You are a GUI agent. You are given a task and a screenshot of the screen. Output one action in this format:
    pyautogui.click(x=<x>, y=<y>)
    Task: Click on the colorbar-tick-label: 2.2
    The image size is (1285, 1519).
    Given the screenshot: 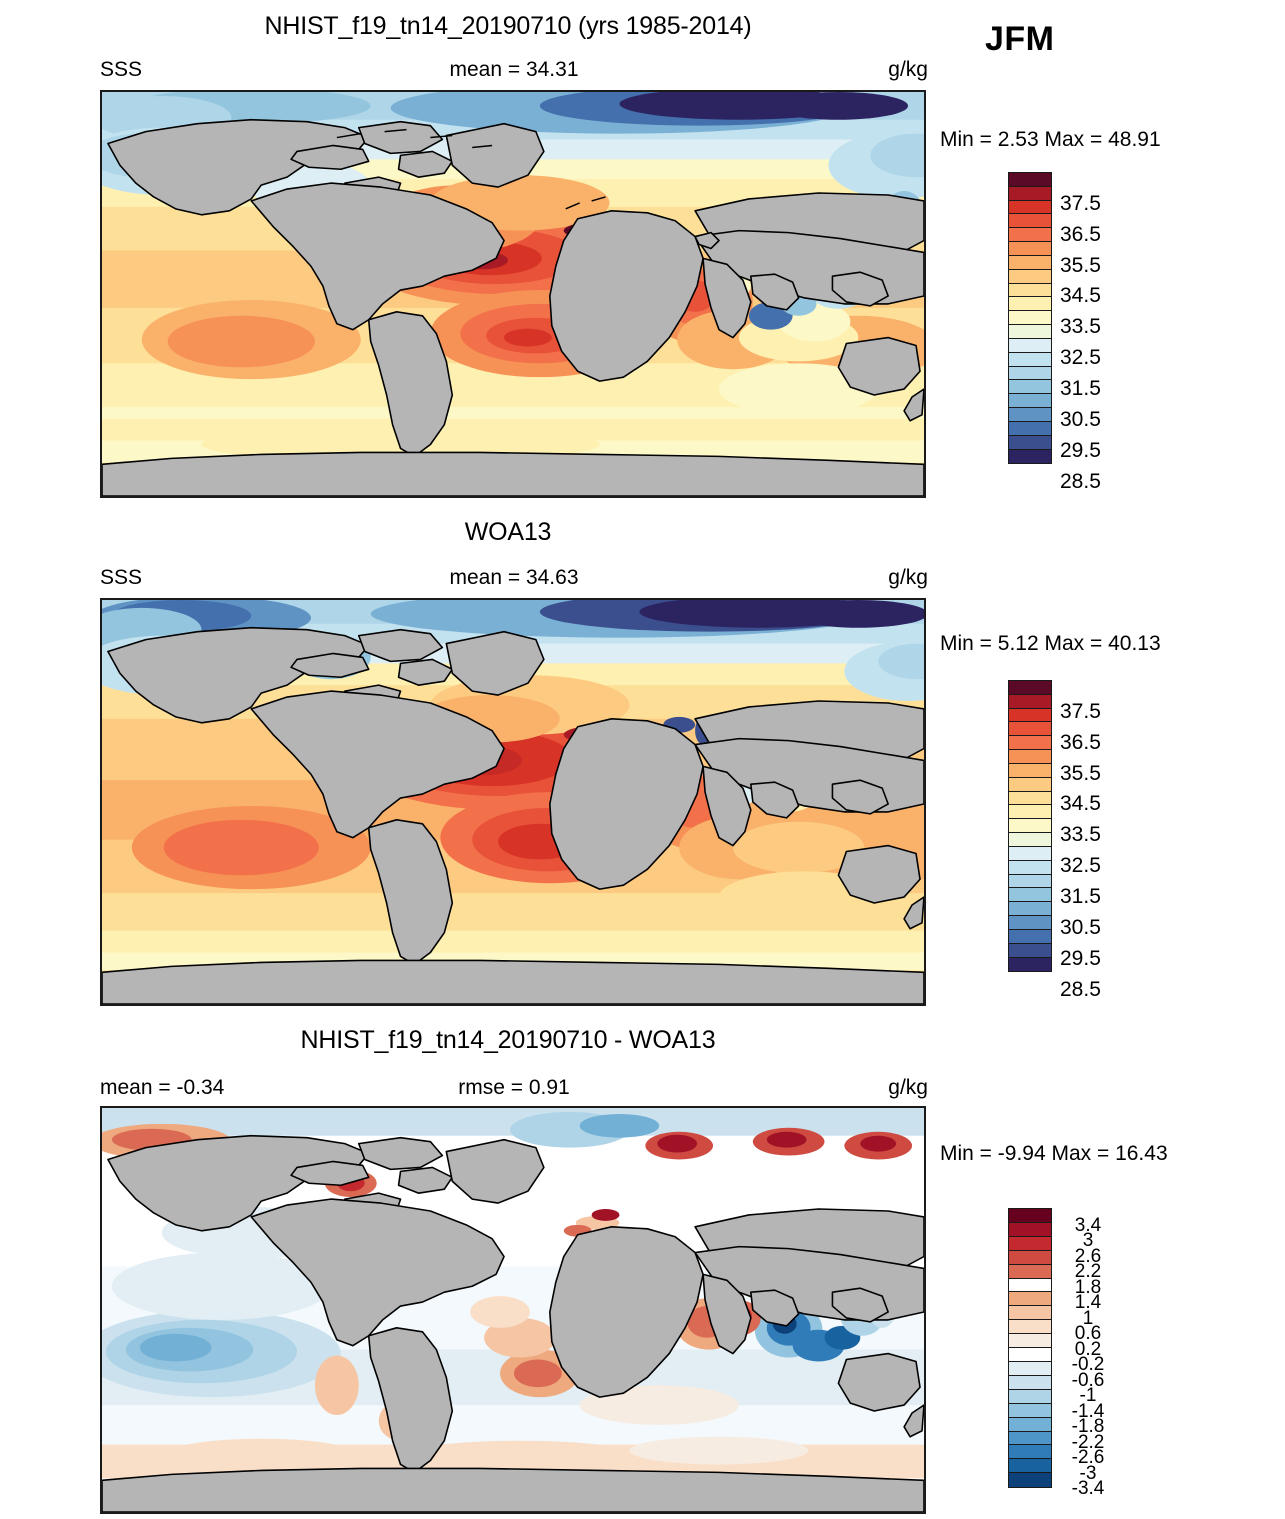 What is the action you would take?
    pyautogui.click(x=1088, y=1271)
    